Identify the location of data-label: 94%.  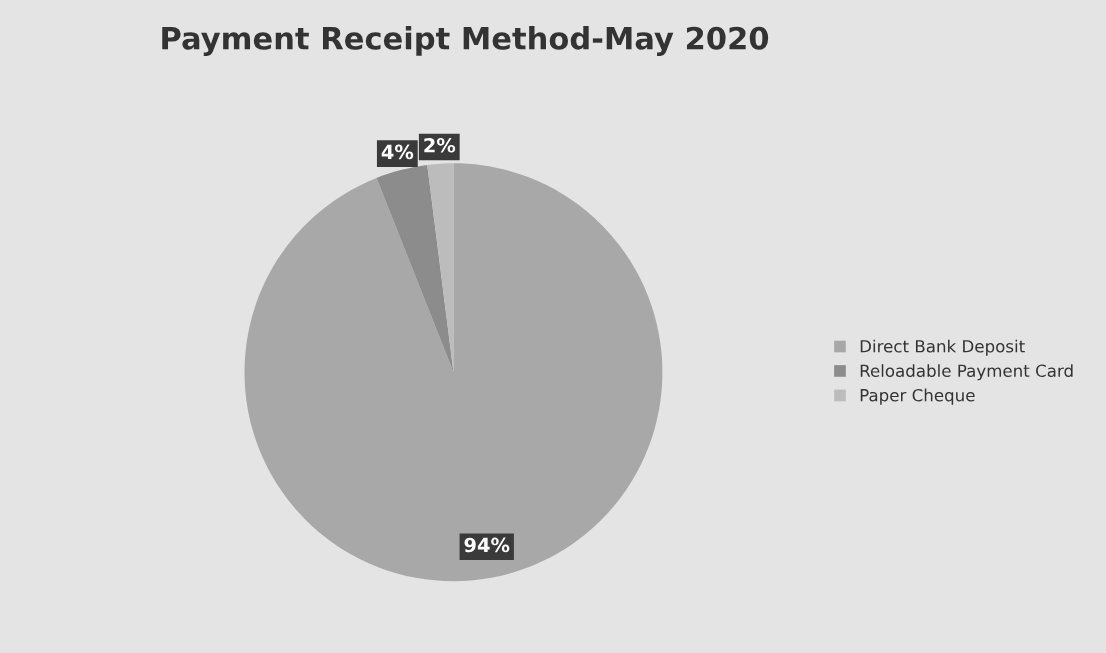
(487, 545).